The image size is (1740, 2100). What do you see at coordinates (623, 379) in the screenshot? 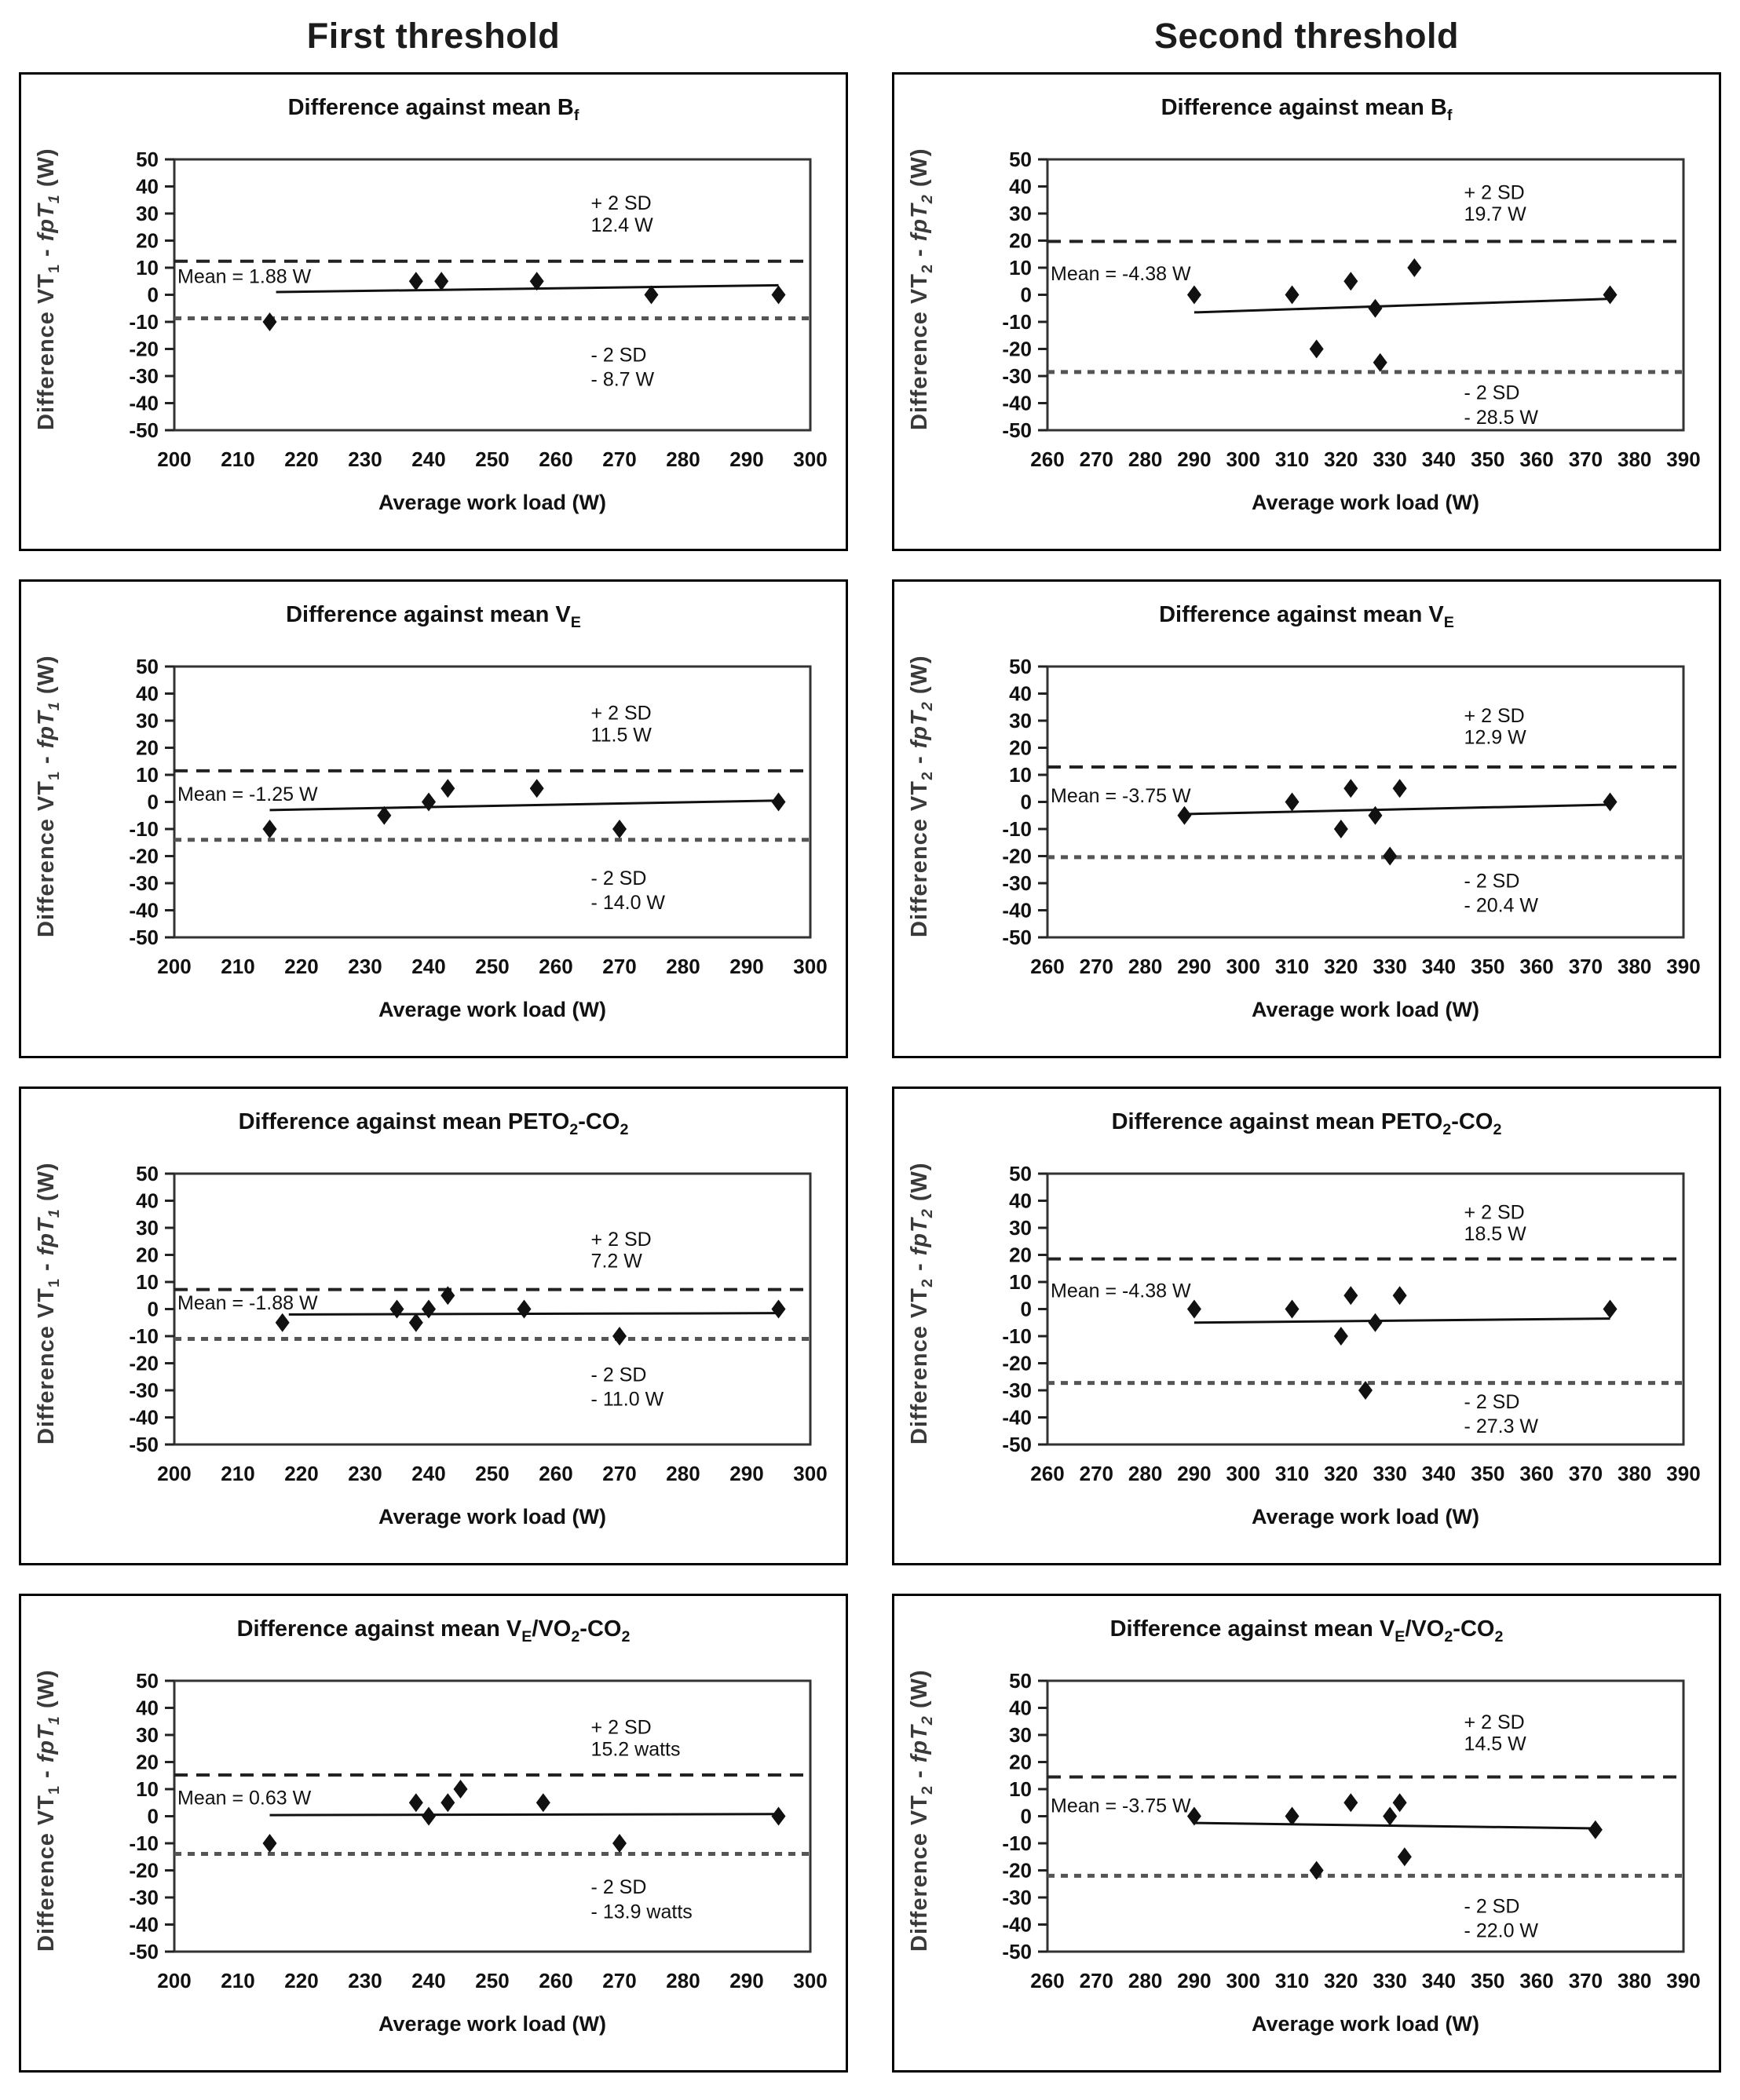
I see `minus-2sd-label: - 8.7 W` at bounding box center [623, 379].